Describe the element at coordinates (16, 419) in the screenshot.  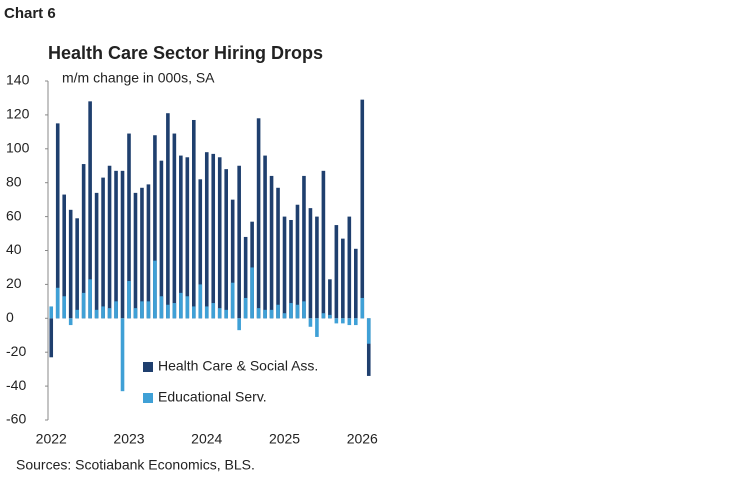
I see `y-tick-label: -60` at that location.